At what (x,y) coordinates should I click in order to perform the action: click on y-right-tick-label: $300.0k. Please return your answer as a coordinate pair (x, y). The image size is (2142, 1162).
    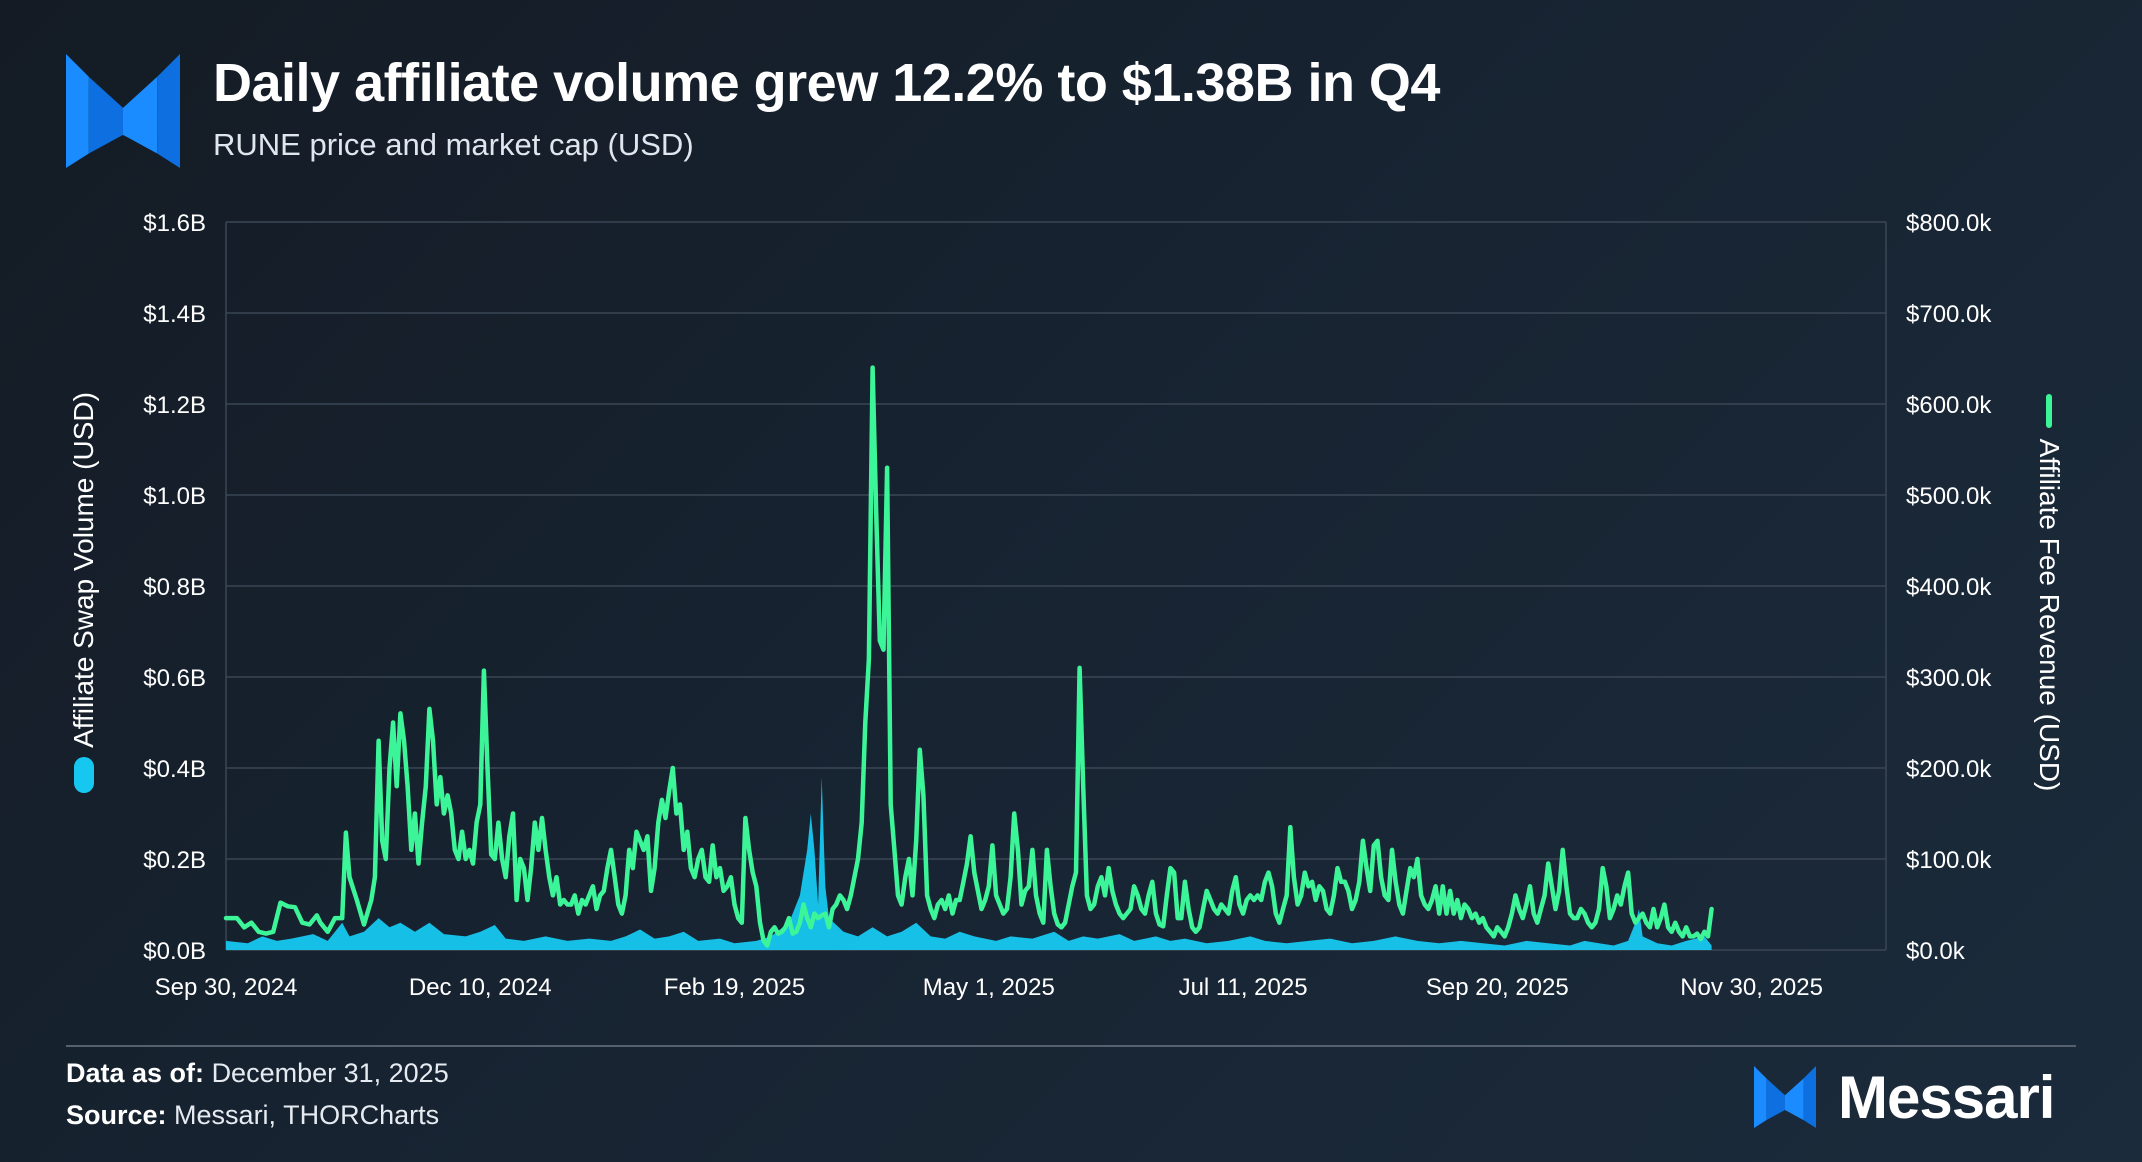
    Looking at the image, I should click on (1949, 678).